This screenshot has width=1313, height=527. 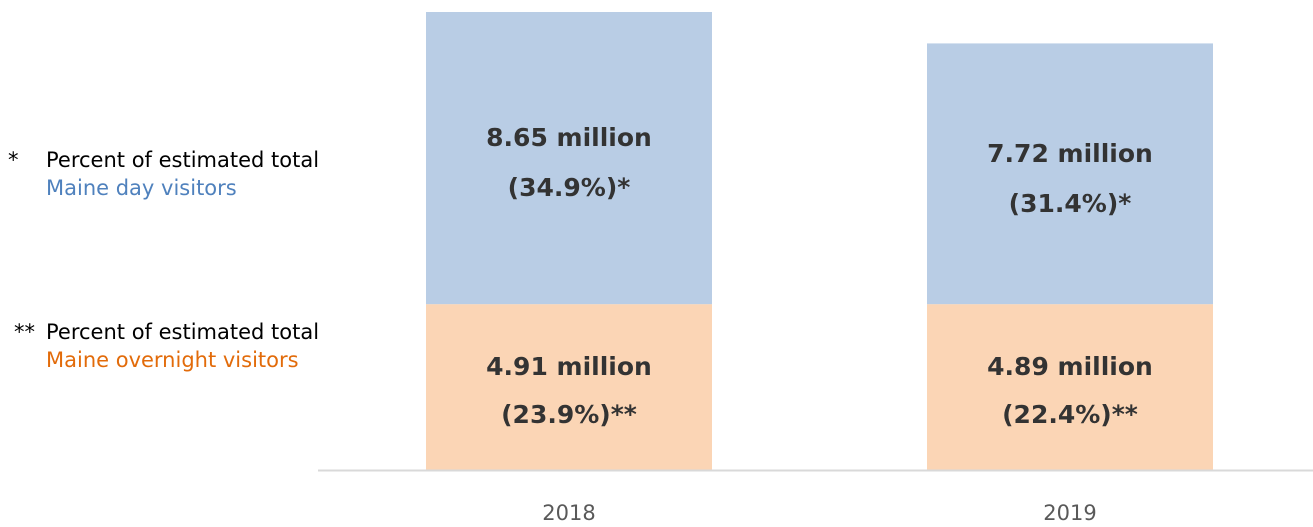 I want to click on legend-overnight-marker: **, so click(x=24, y=332).